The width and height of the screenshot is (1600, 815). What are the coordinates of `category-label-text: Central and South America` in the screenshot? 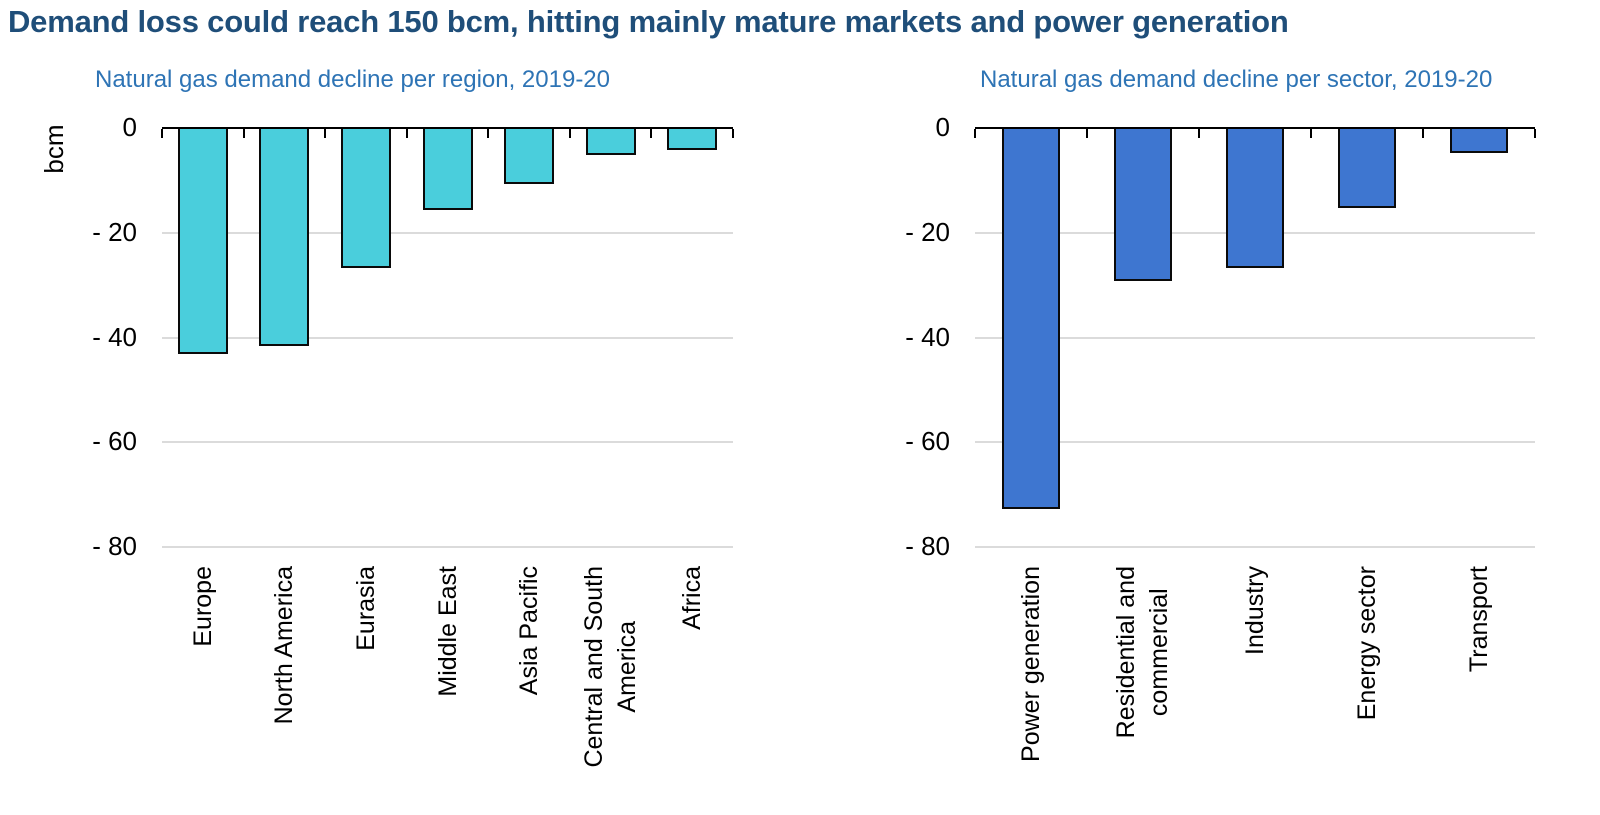 It's located at (610, 667).